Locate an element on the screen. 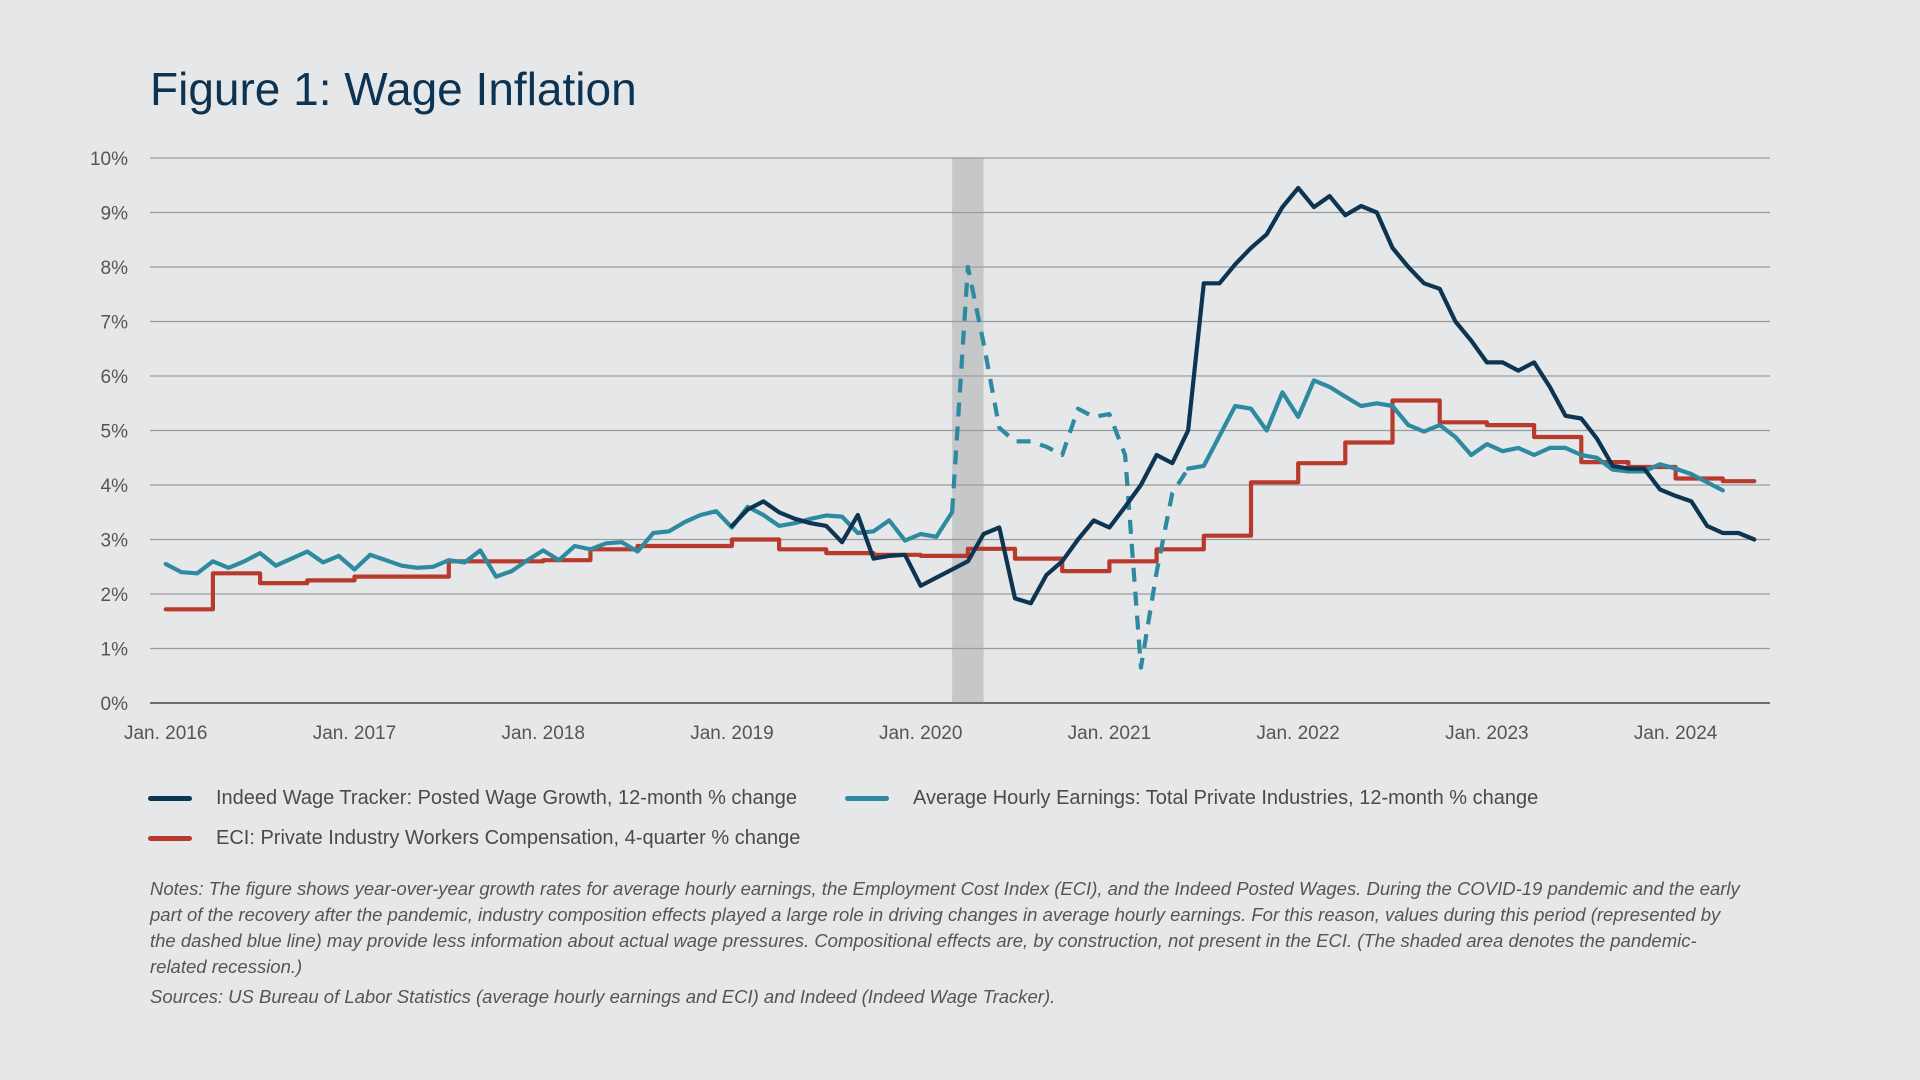 The width and height of the screenshot is (1920, 1080). y-tick-label: 6% is located at coordinates (115, 377).